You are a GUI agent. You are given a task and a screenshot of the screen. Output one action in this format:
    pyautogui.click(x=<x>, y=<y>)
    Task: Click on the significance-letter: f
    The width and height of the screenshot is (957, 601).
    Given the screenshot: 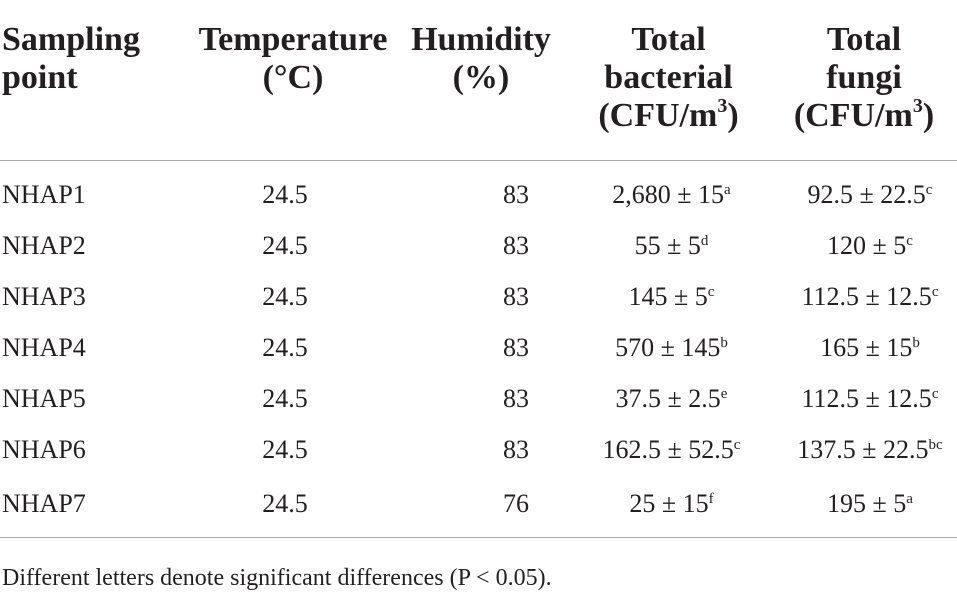 What is the action you would take?
    pyautogui.click(x=711, y=499)
    